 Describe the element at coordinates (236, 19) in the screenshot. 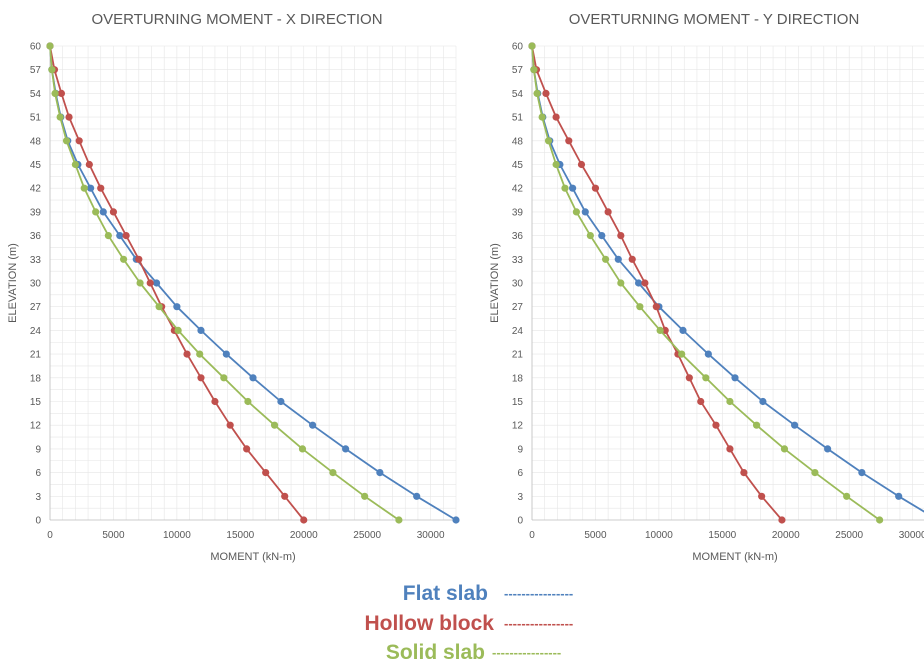

I see `chart-title: OVERTURNING MOMENT - X DIRECTION` at that location.